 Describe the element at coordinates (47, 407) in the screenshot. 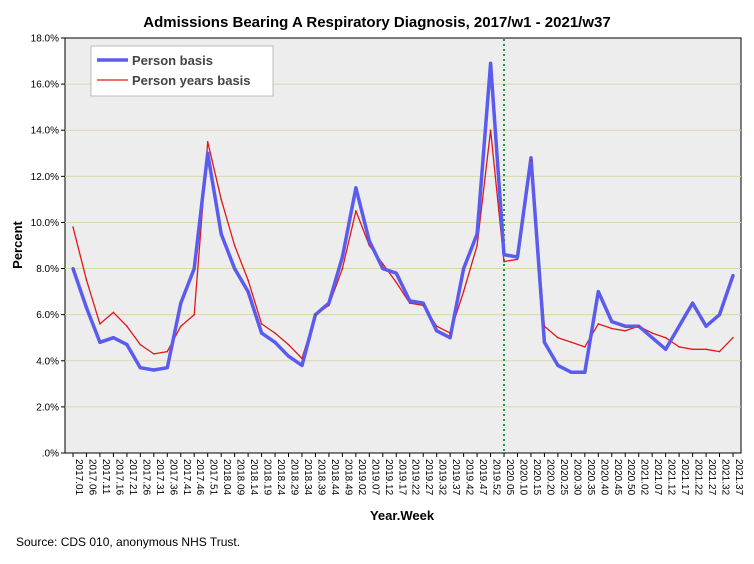

I see `y-tick-label: 2.0%` at that location.